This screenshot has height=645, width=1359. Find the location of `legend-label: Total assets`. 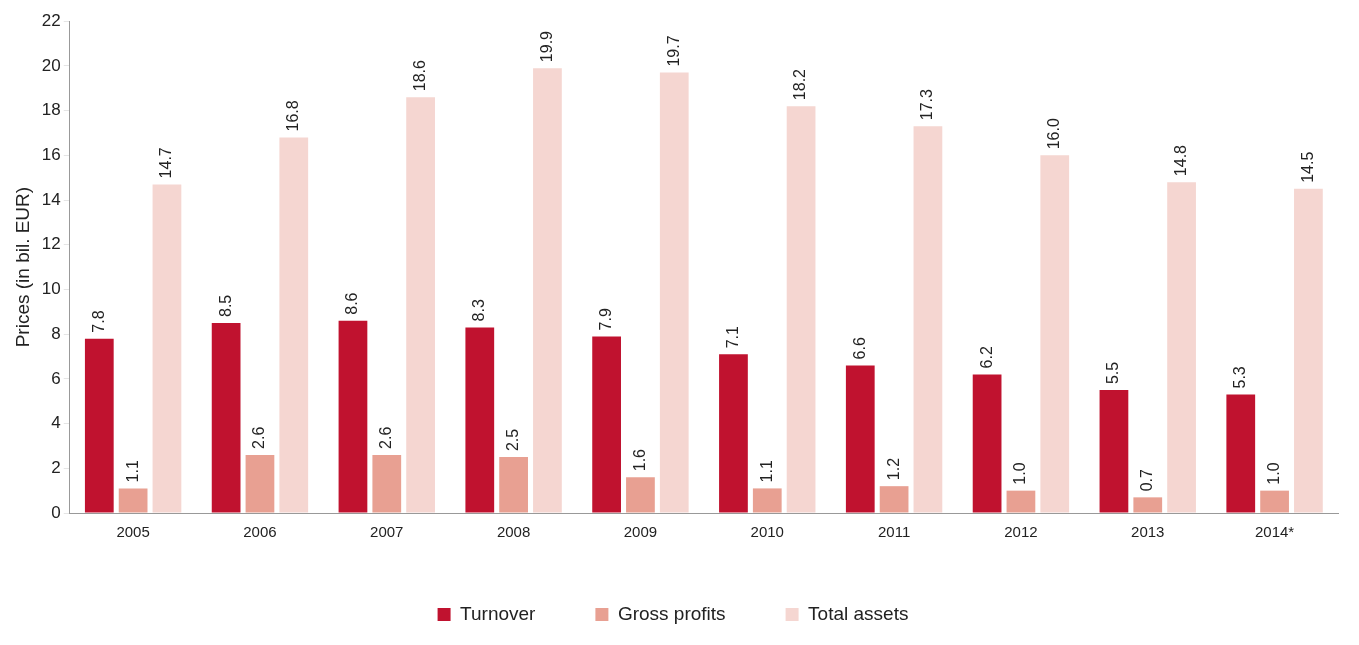

legend-label: Total assets is located at coordinates (858, 613).